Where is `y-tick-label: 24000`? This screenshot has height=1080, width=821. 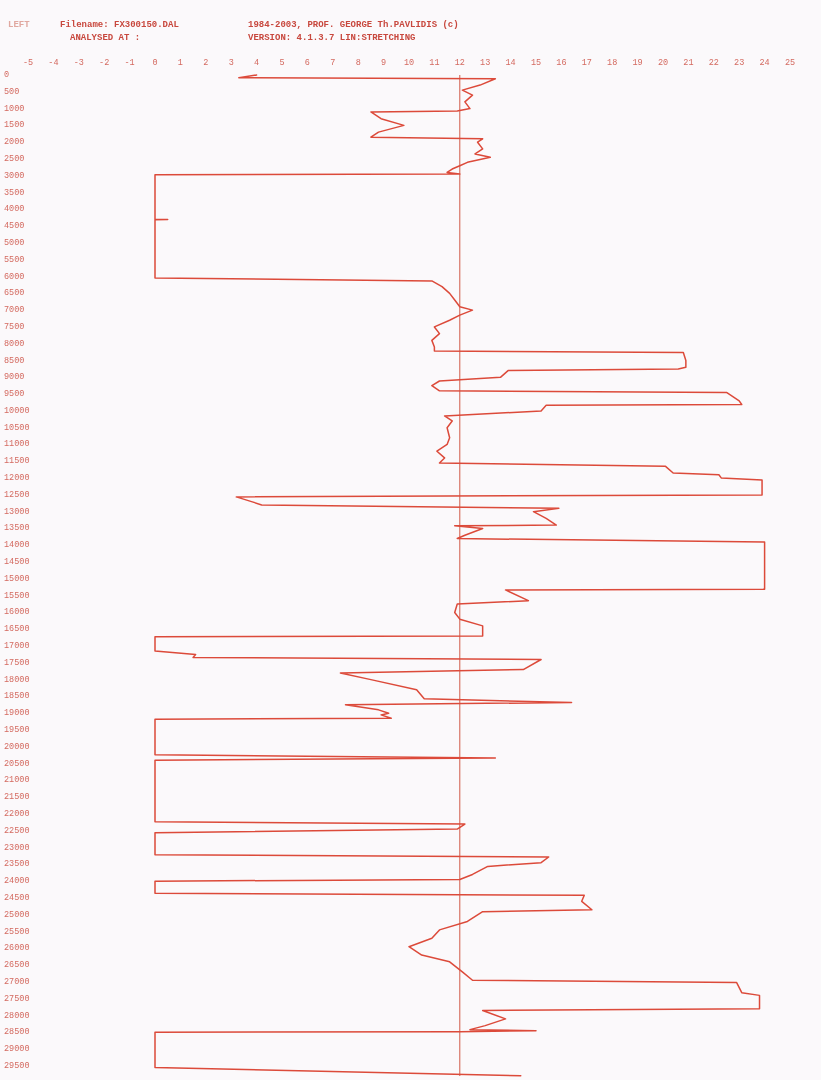
y-tick-label: 24000 is located at coordinates (17, 881).